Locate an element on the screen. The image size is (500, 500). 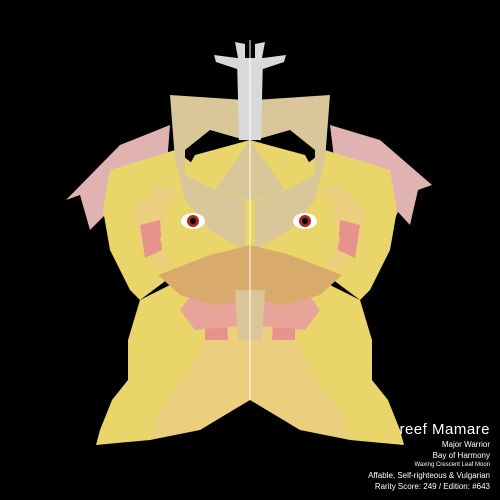
creature-moon: Waxing Crescent Leaf Moon is located at coordinates (452, 465).